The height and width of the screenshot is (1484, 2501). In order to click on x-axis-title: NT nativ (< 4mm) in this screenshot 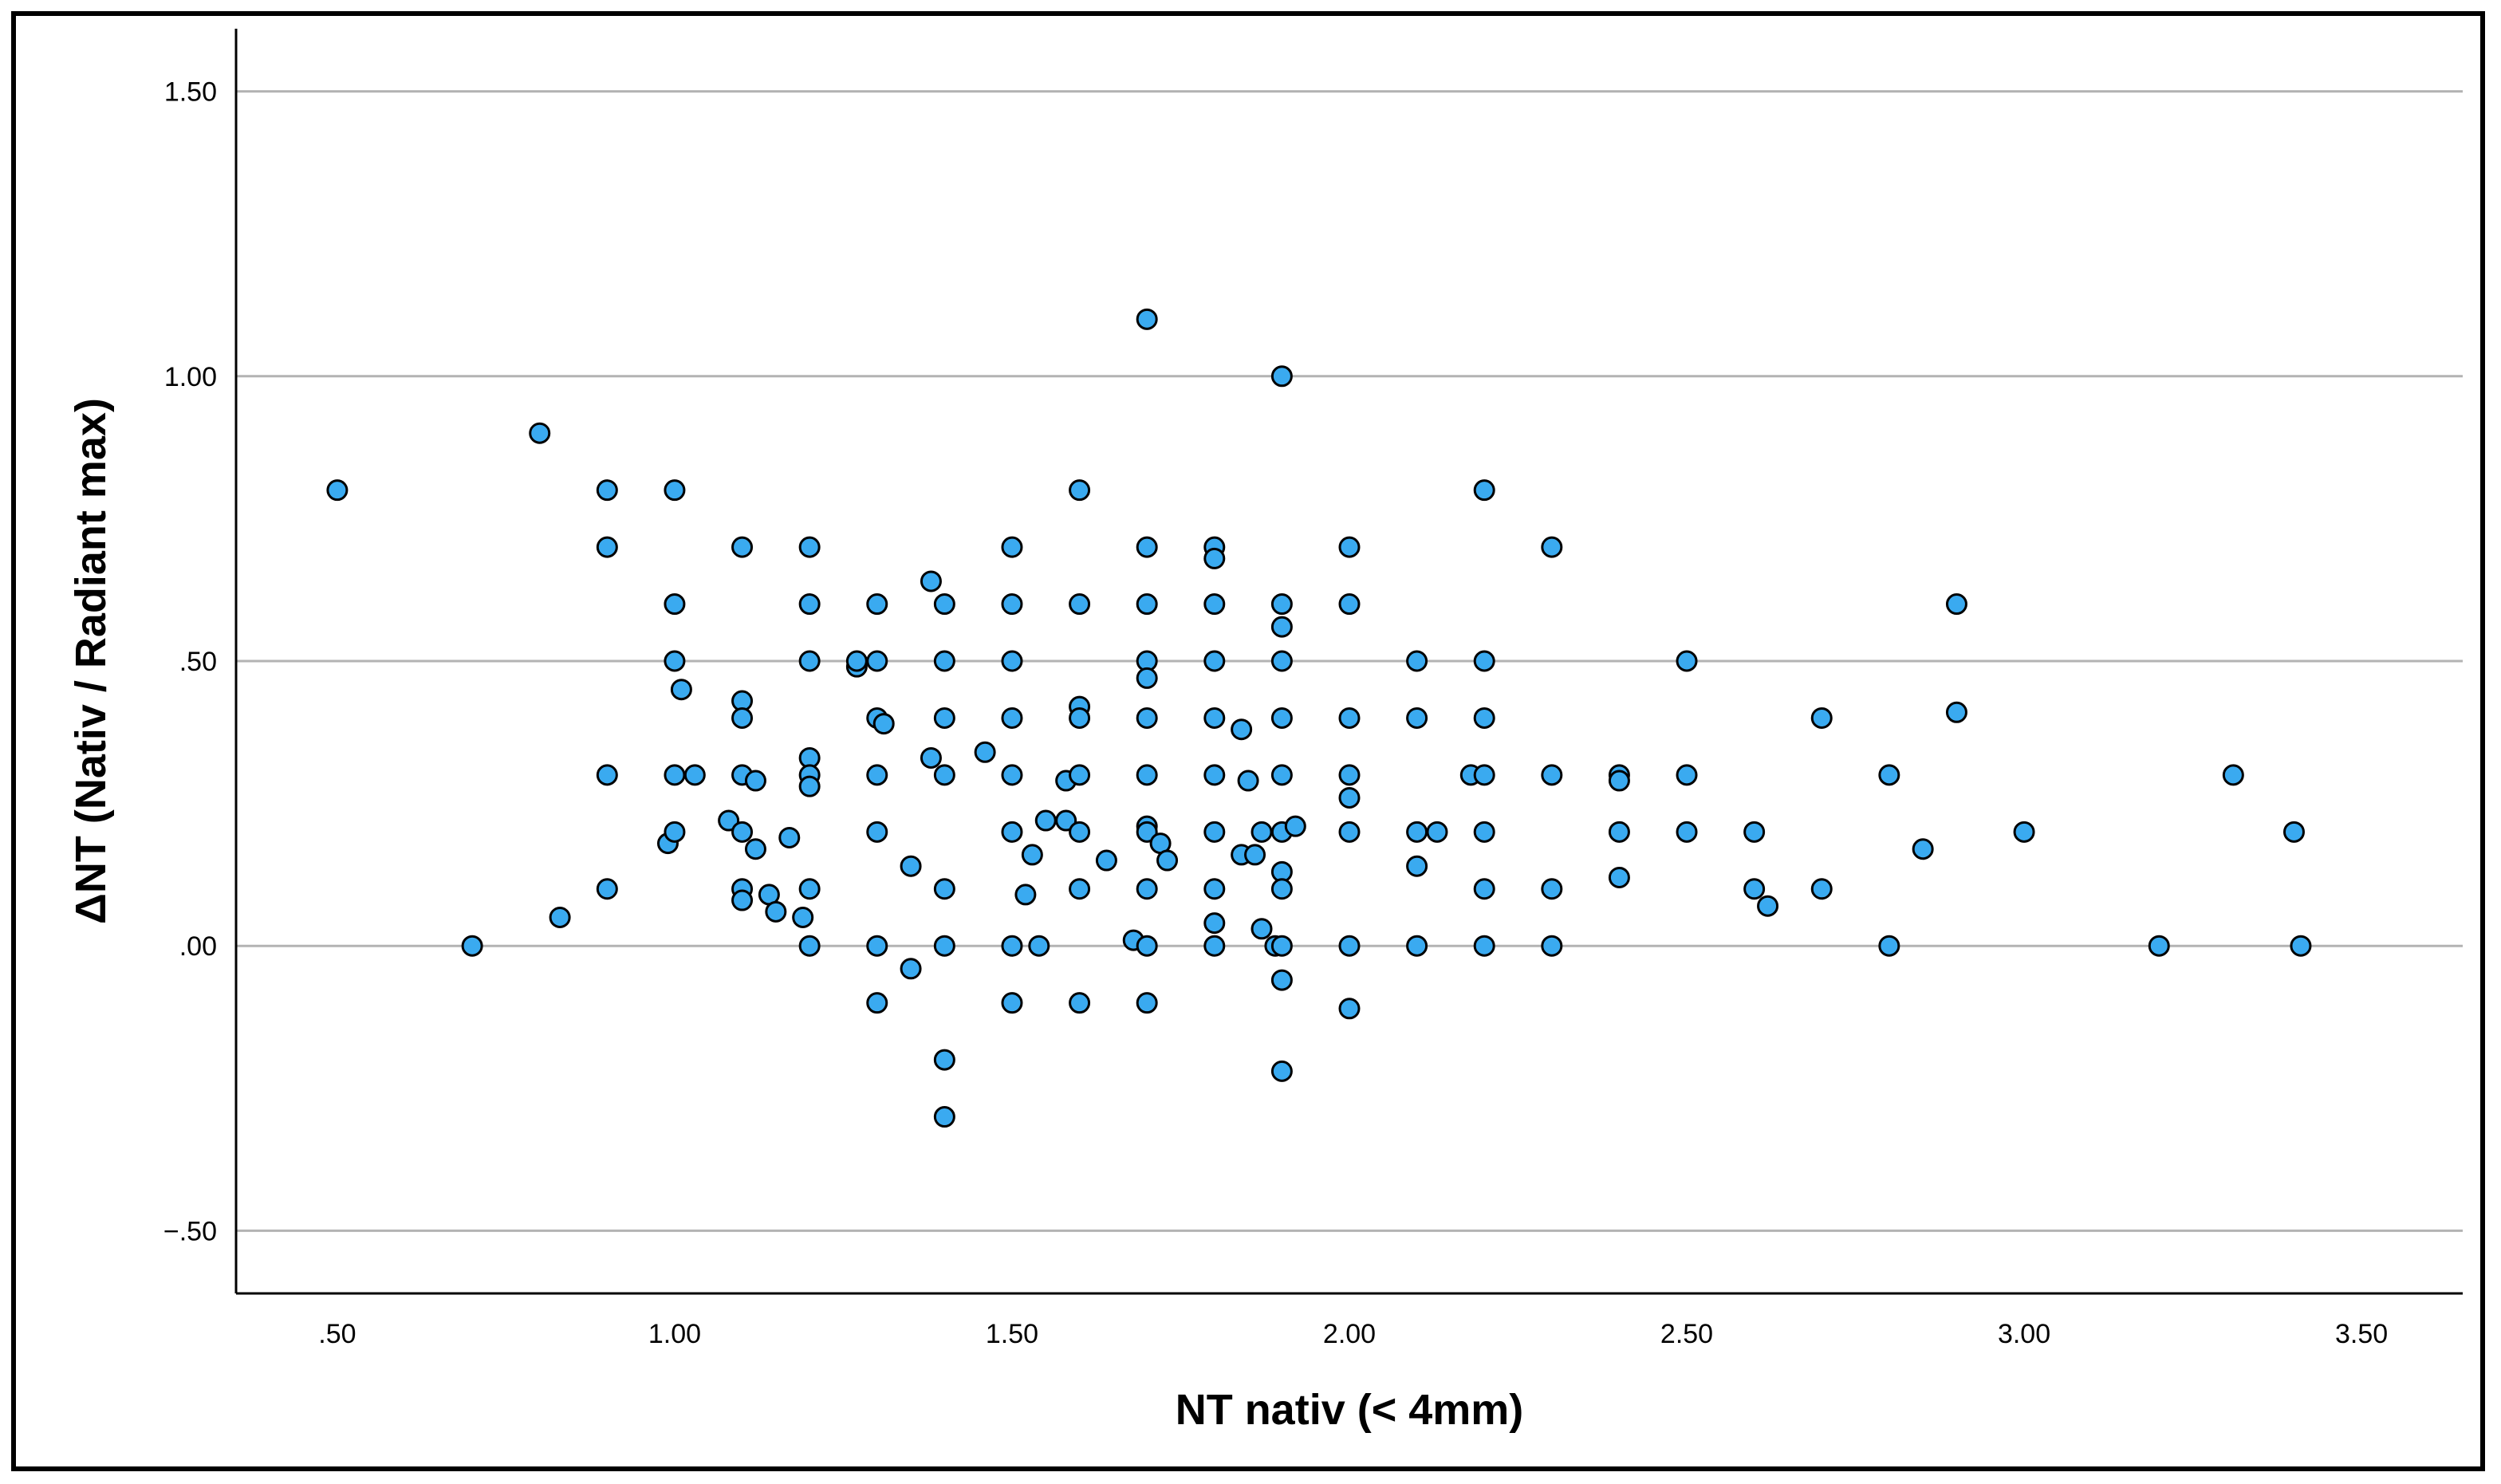, I will do `click(1350, 1410)`.